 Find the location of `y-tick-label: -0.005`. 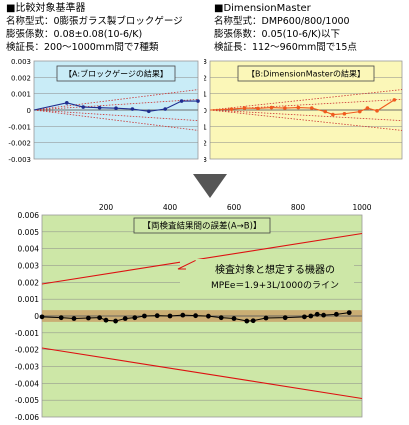

y-tick-label: -0.005 is located at coordinates (27, 400).